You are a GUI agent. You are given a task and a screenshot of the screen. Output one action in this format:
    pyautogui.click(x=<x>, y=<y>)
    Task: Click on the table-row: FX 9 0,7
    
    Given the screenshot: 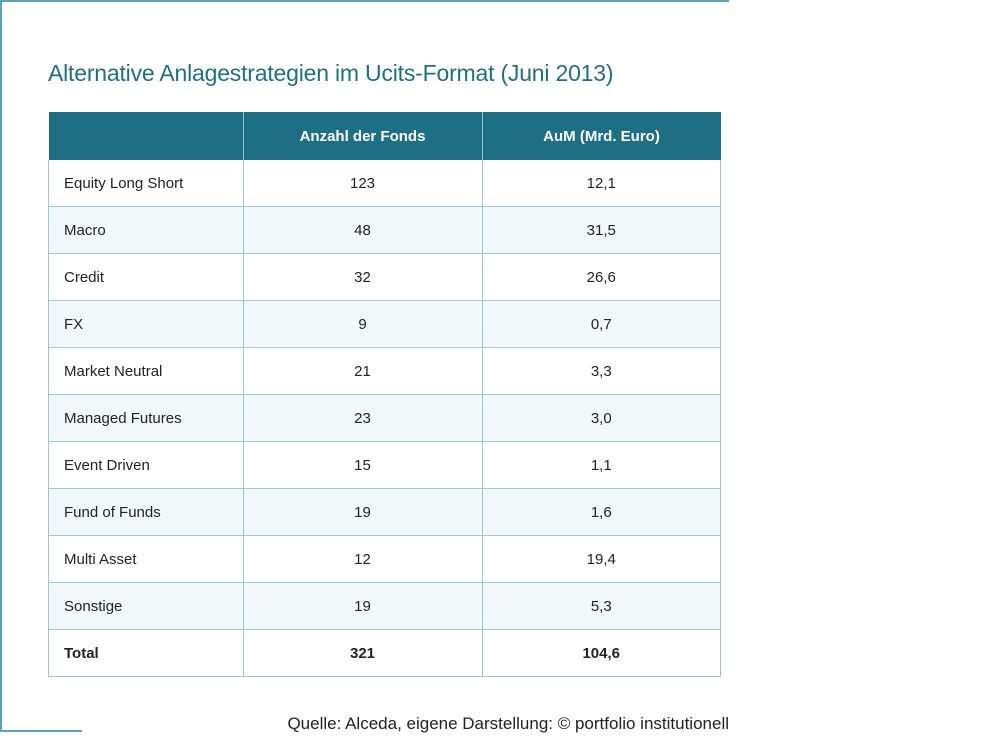 What is the action you would take?
    pyautogui.click(x=384, y=324)
    